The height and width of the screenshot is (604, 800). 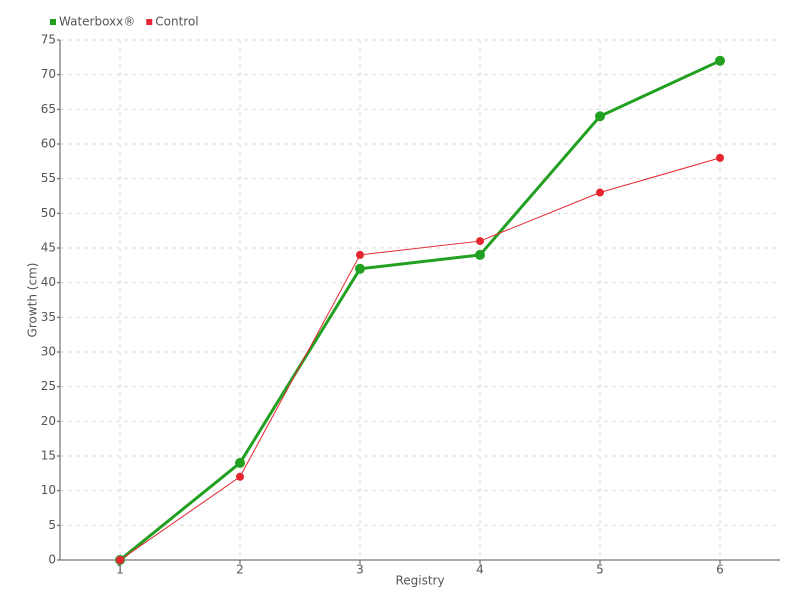 What do you see at coordinates (240, 570) in the screenshot?
I see `x-tick-label: 2` at bounding box center [240, 570].